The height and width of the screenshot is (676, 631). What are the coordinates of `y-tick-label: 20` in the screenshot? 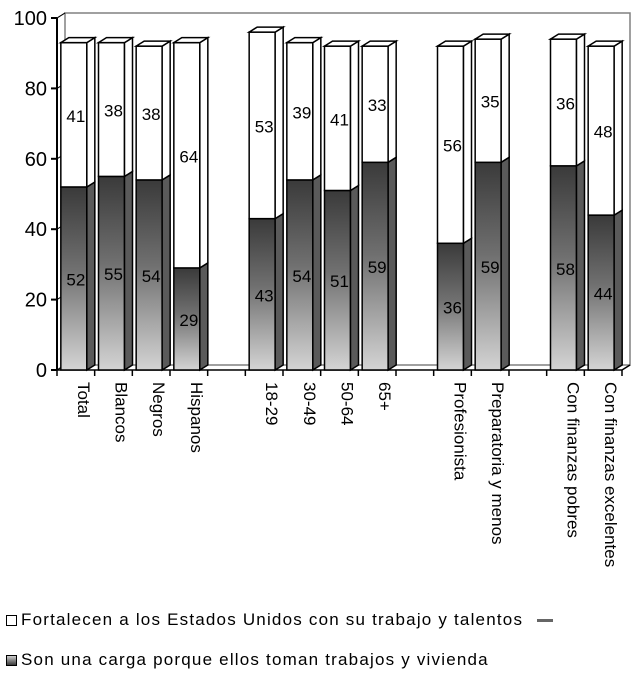 It's located at (36, 301).